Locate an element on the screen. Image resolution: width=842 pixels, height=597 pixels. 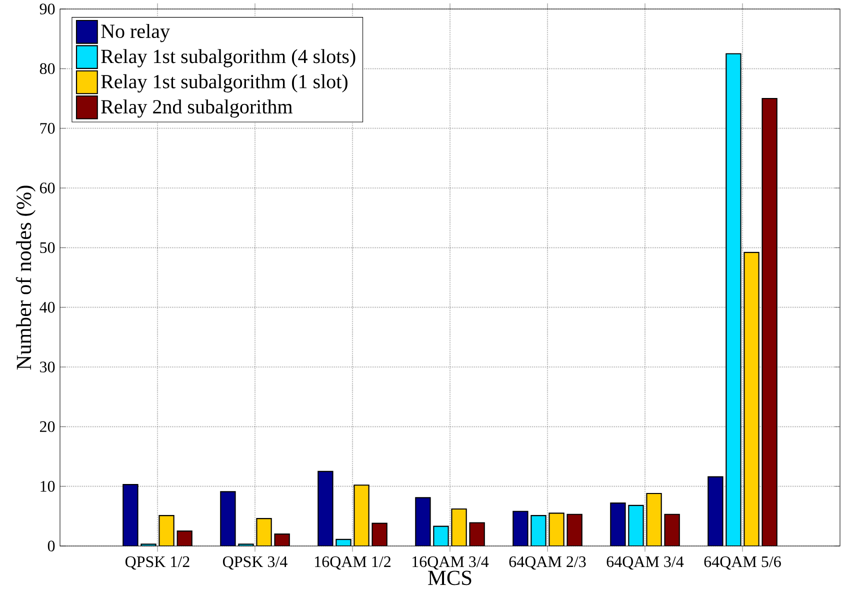
y-tick-label: 90 is located at coordinates (47, 9).